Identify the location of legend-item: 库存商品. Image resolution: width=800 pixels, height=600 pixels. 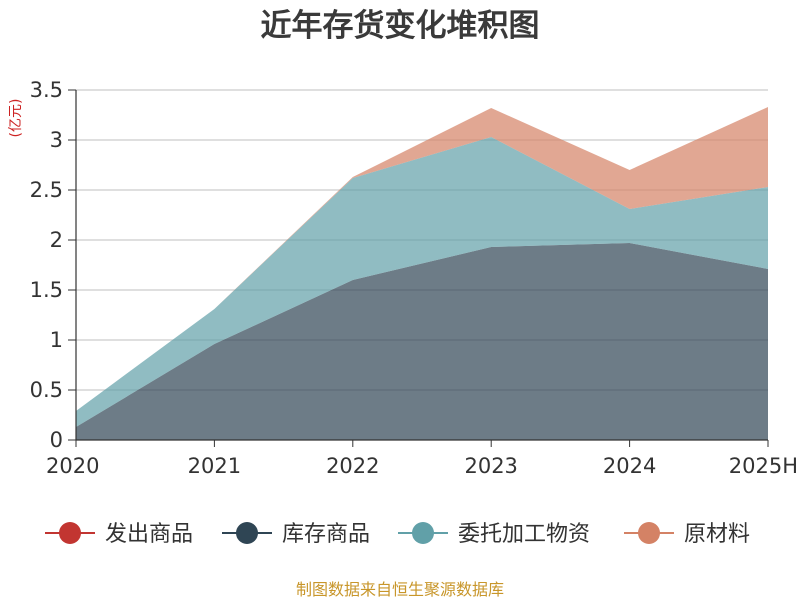
(296, 534).